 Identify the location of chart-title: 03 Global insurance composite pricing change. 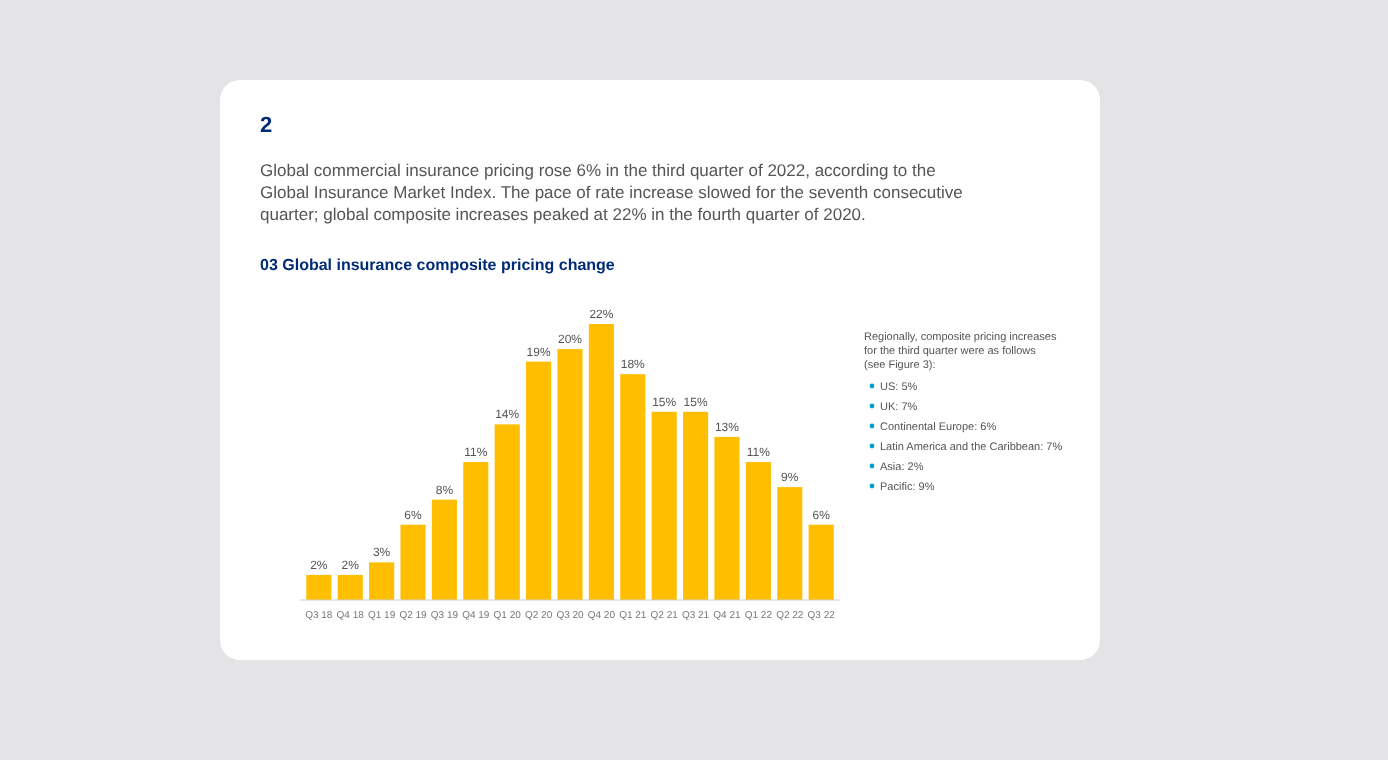
(438, 265).